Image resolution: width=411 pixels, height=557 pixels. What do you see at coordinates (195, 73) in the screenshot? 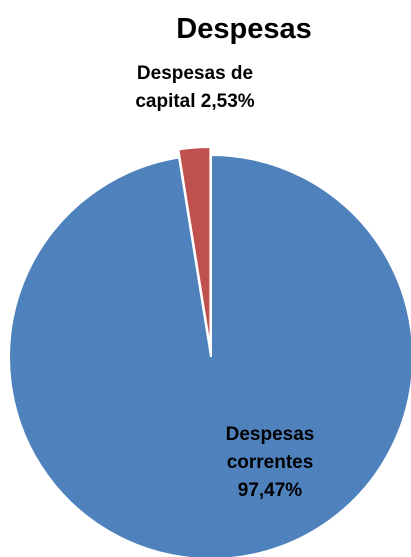
I see `data-label-line: Despesas de` at bounding box center [195, 73].